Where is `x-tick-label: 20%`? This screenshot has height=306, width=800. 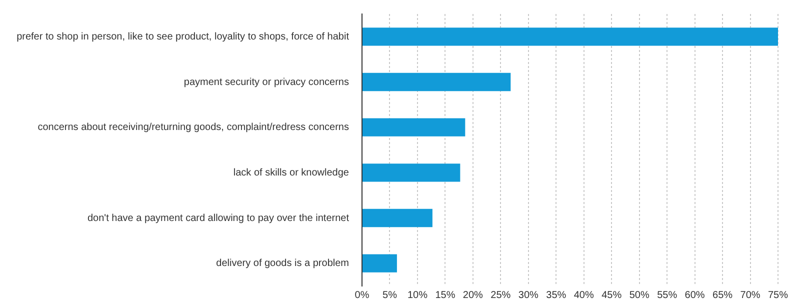 x-tick-label: 20% is located at coordinates (473, 295).